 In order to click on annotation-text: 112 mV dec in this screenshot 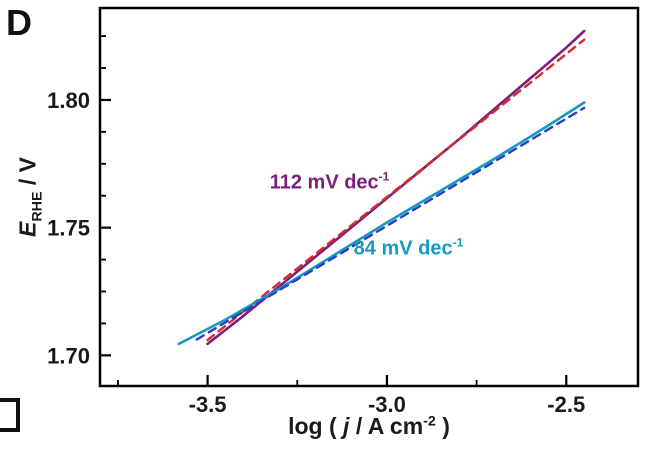, I will do `click(324, 182)`.